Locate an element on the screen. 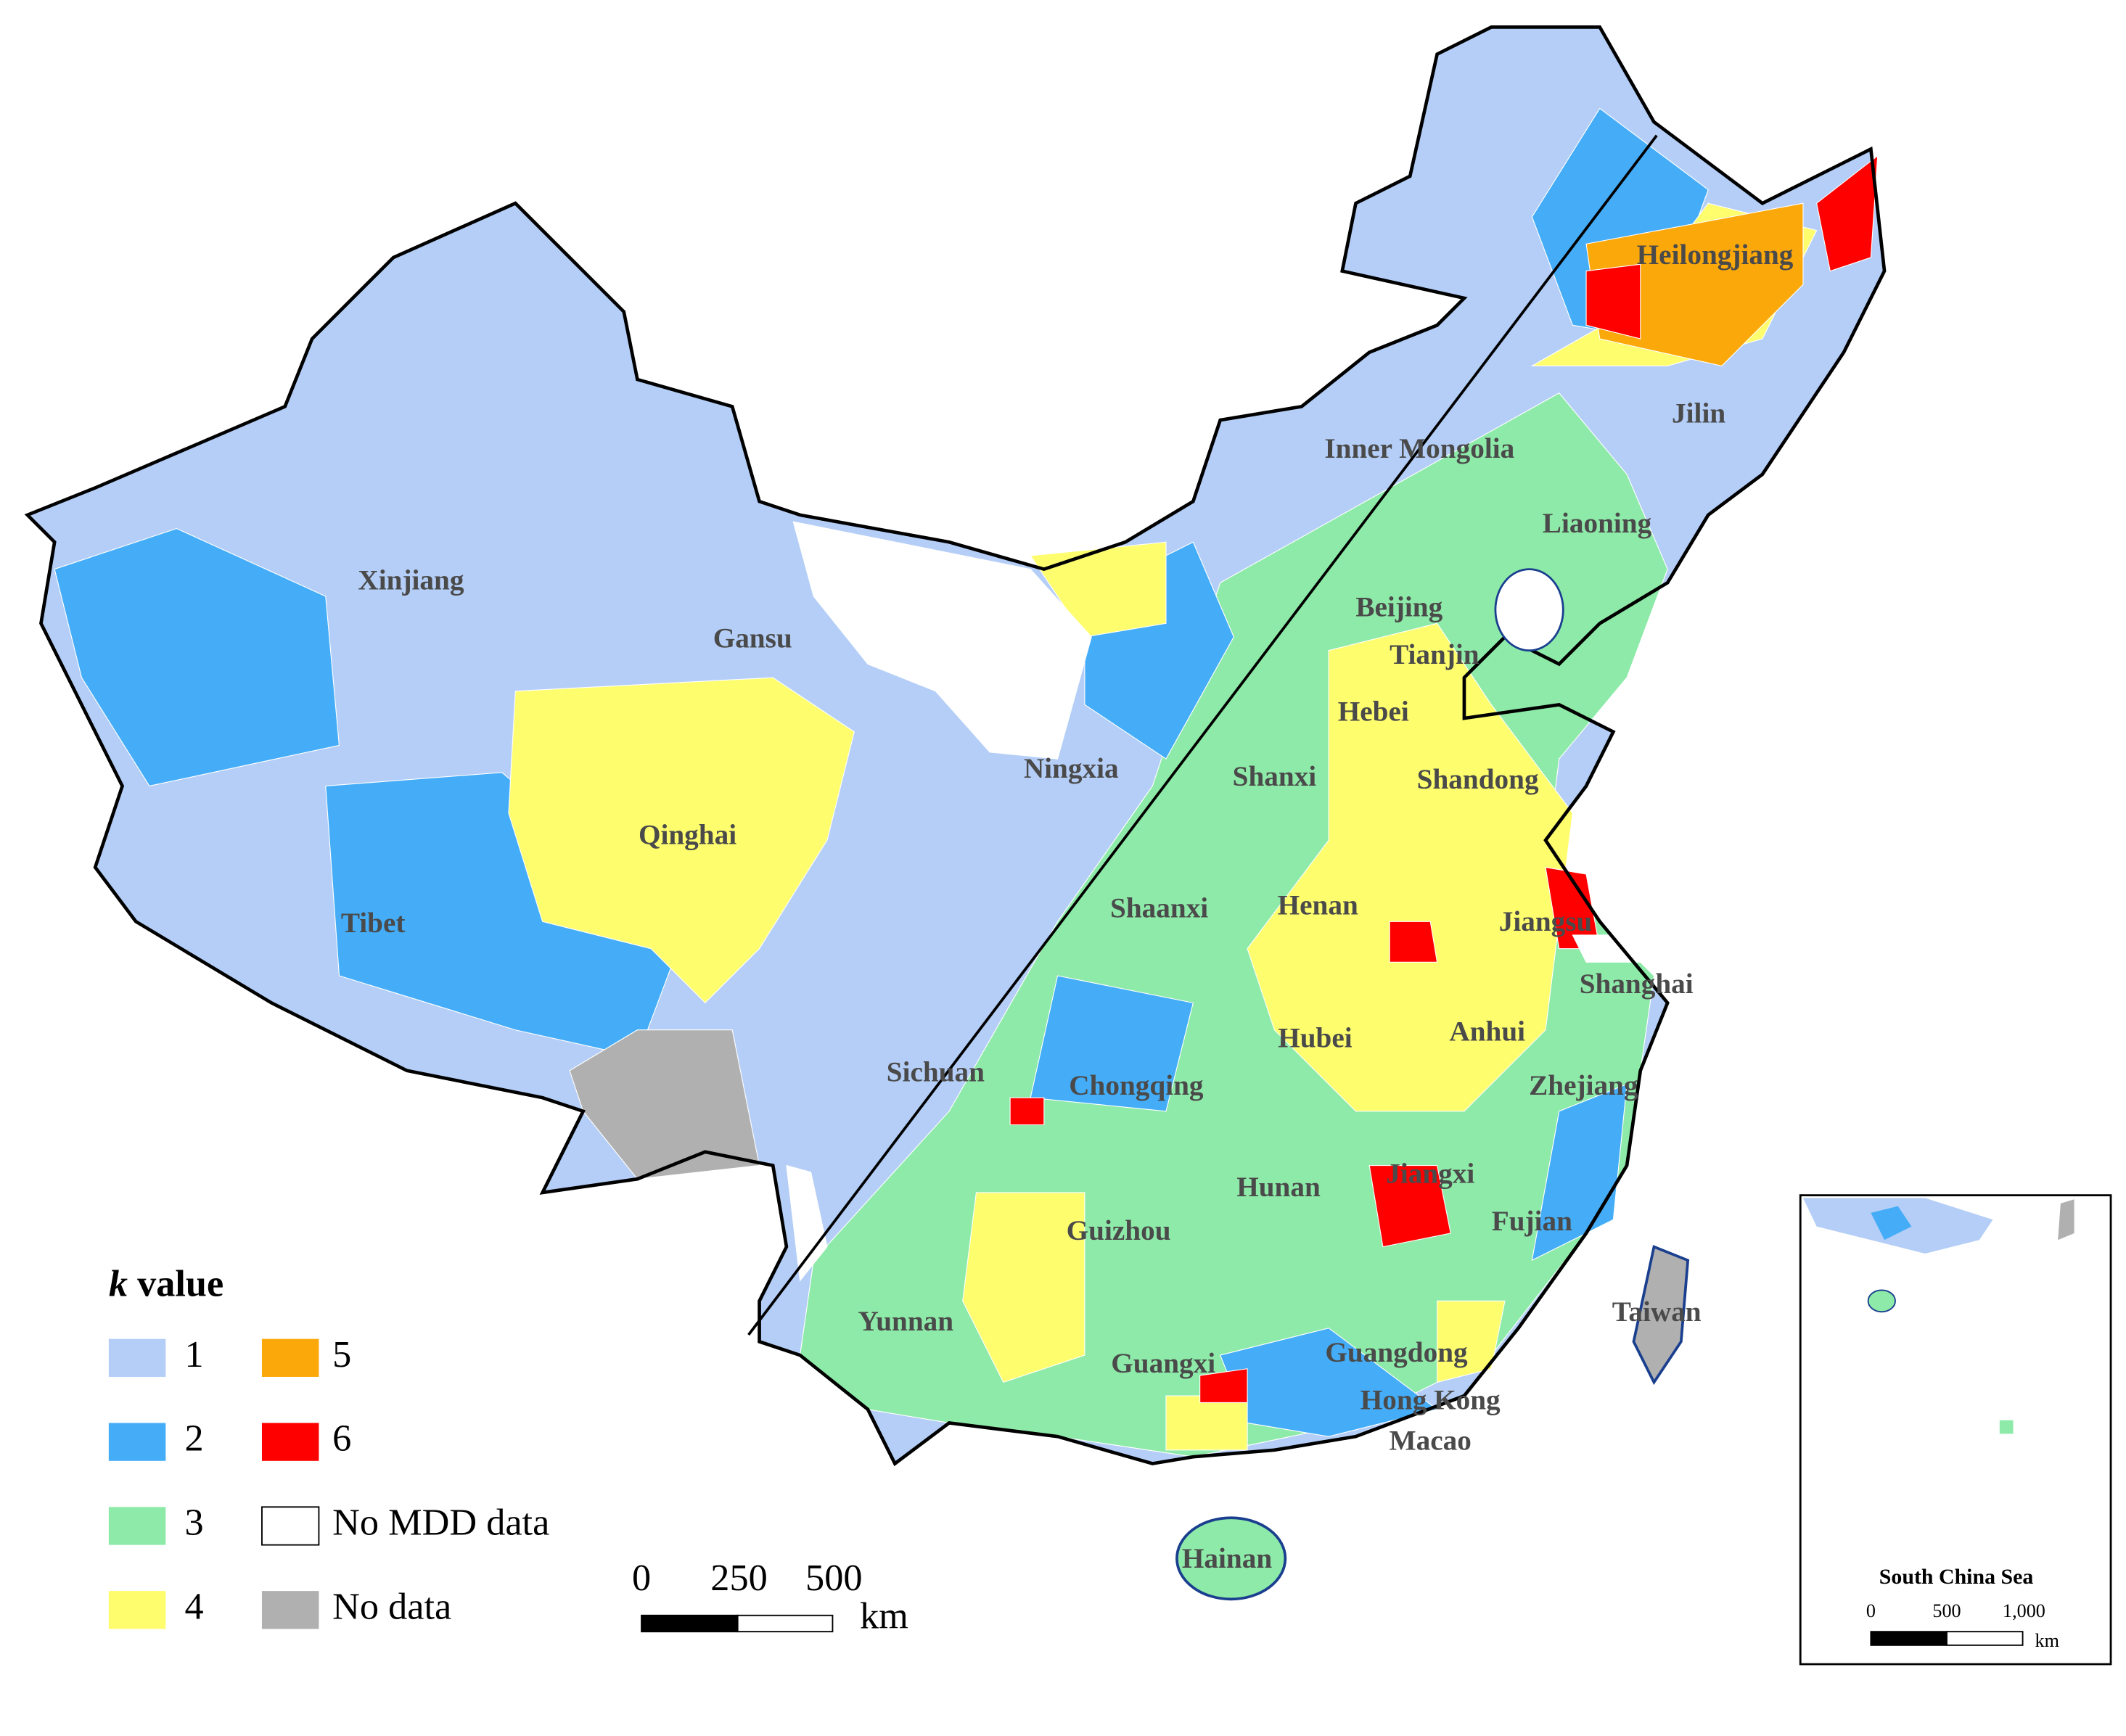 Image resolution: width=2126 pixels, height=1736 pixels. legend-label: 3 is located at coordinates (193, 1522).